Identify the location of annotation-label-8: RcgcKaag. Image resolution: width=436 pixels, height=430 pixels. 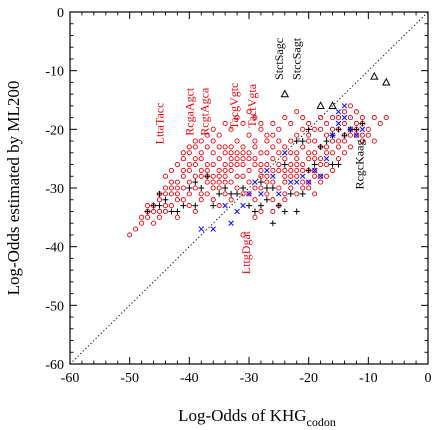
(359, 165).